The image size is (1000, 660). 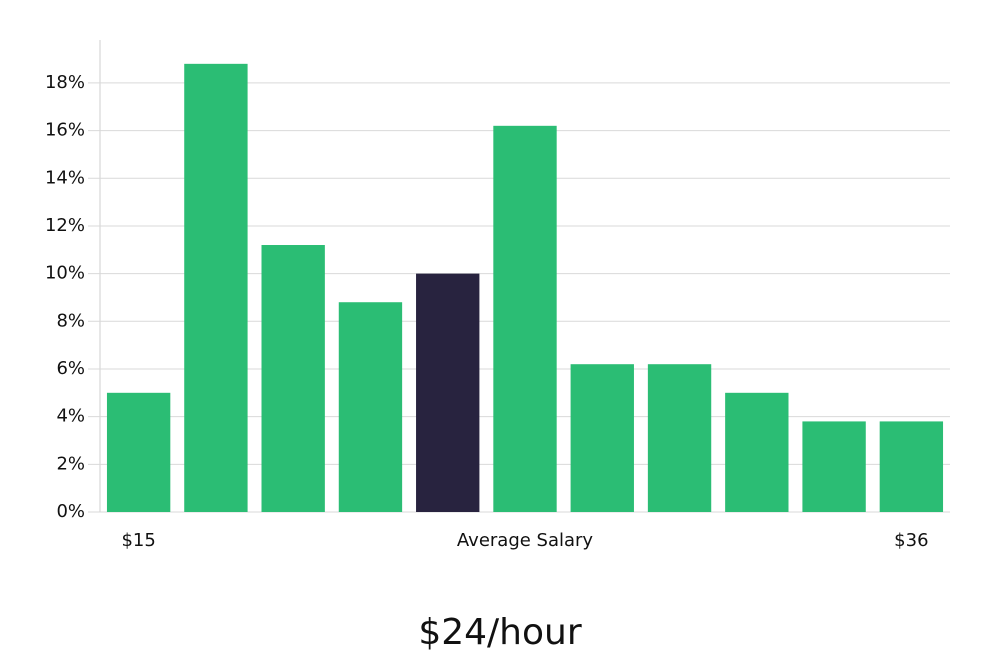 I want to click on y-tick-label: 6%, so click(x=70, y=368).